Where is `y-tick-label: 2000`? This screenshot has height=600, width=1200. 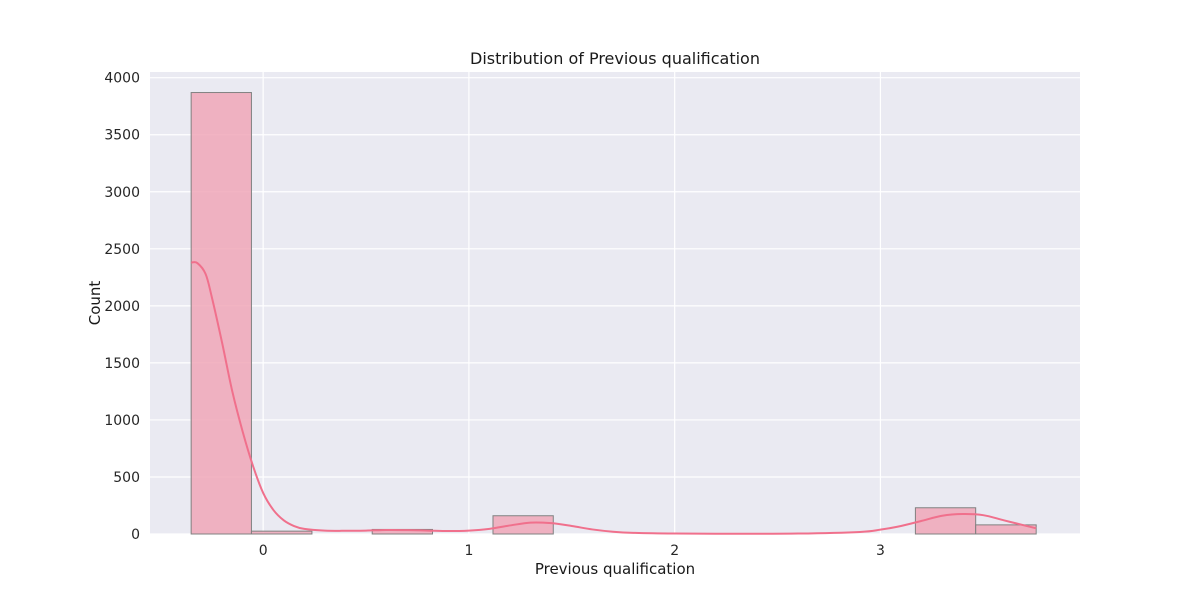
y-tick-label: 2000 is located at coordinates (122, 307).